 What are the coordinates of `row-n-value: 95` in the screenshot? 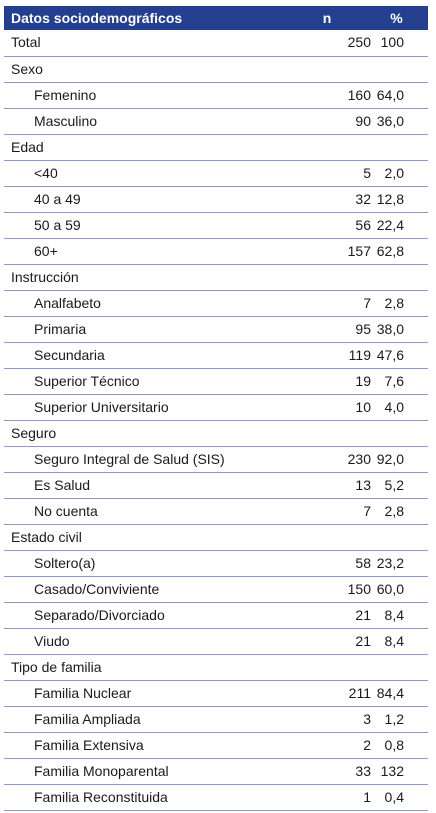 It's located at (363, 328).